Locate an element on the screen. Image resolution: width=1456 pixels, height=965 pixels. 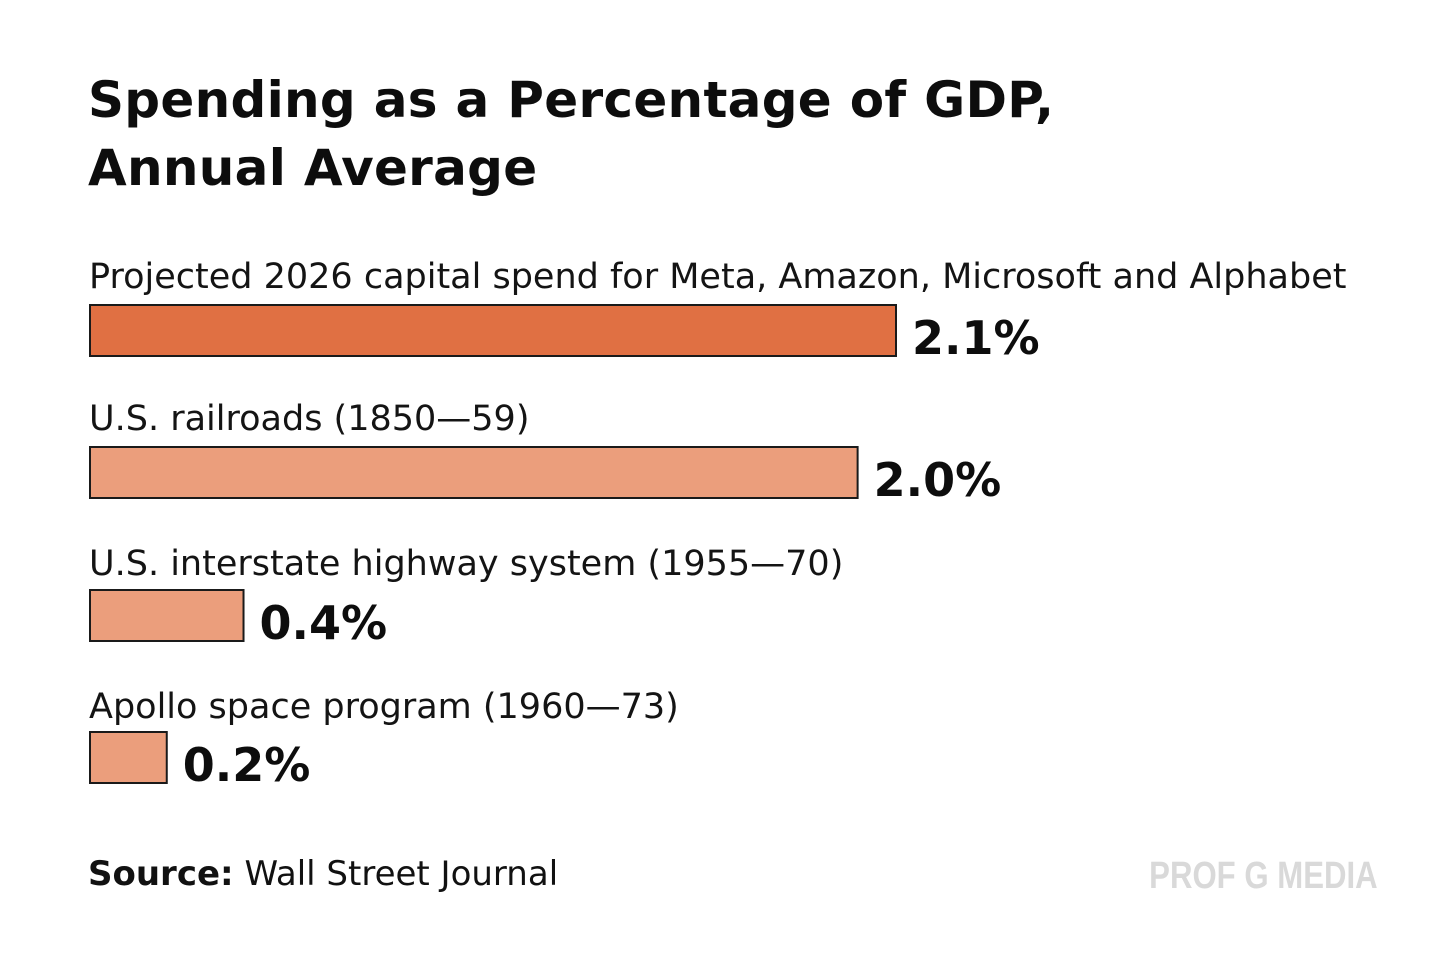
chart-title-line-1: Spending as a Percentage of GDP, is located at coordinates (571, 100).